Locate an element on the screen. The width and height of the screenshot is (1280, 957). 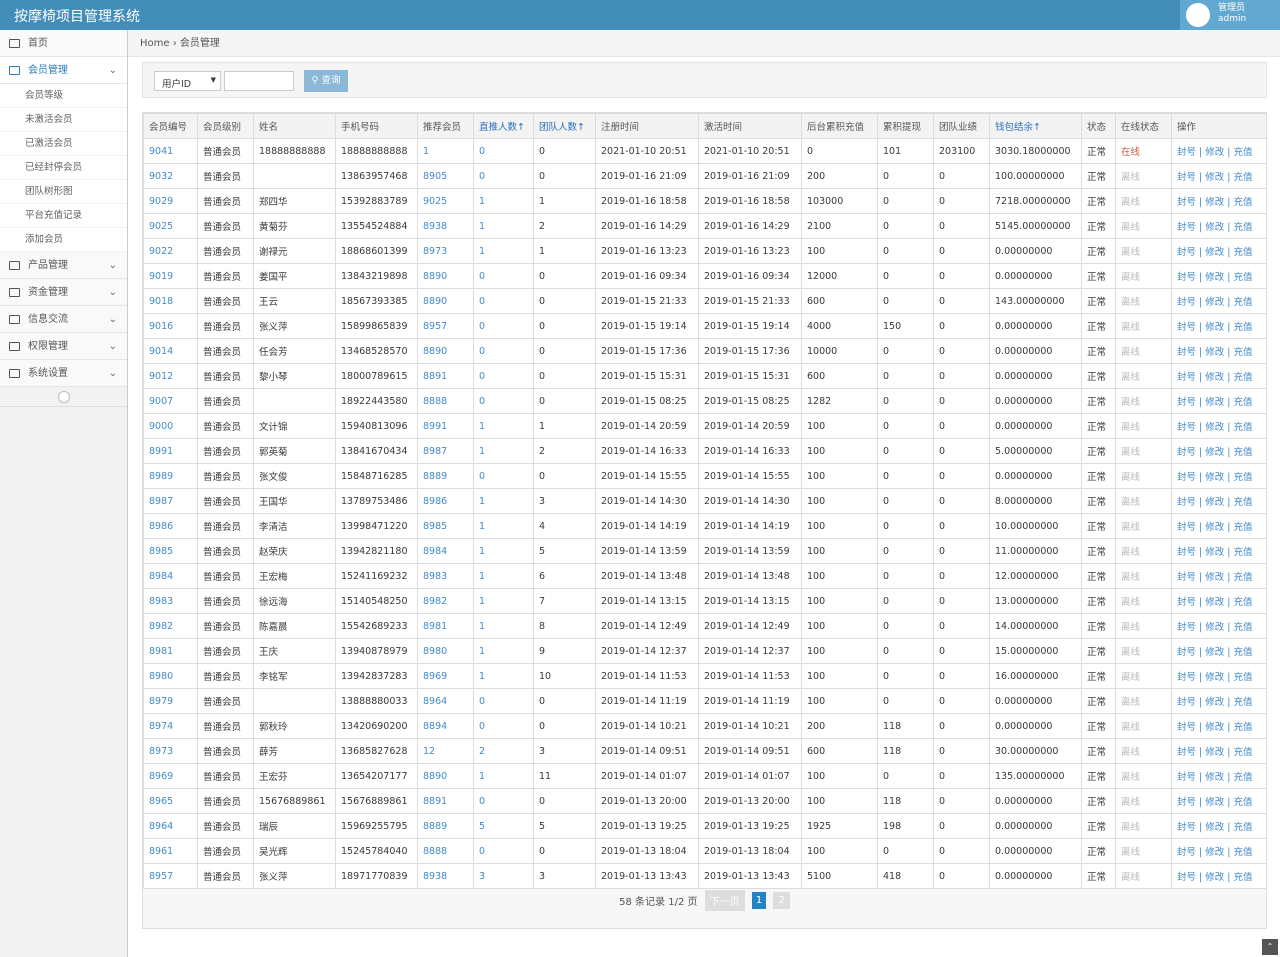
cell: 8982 is located at coordinates (445, 601).